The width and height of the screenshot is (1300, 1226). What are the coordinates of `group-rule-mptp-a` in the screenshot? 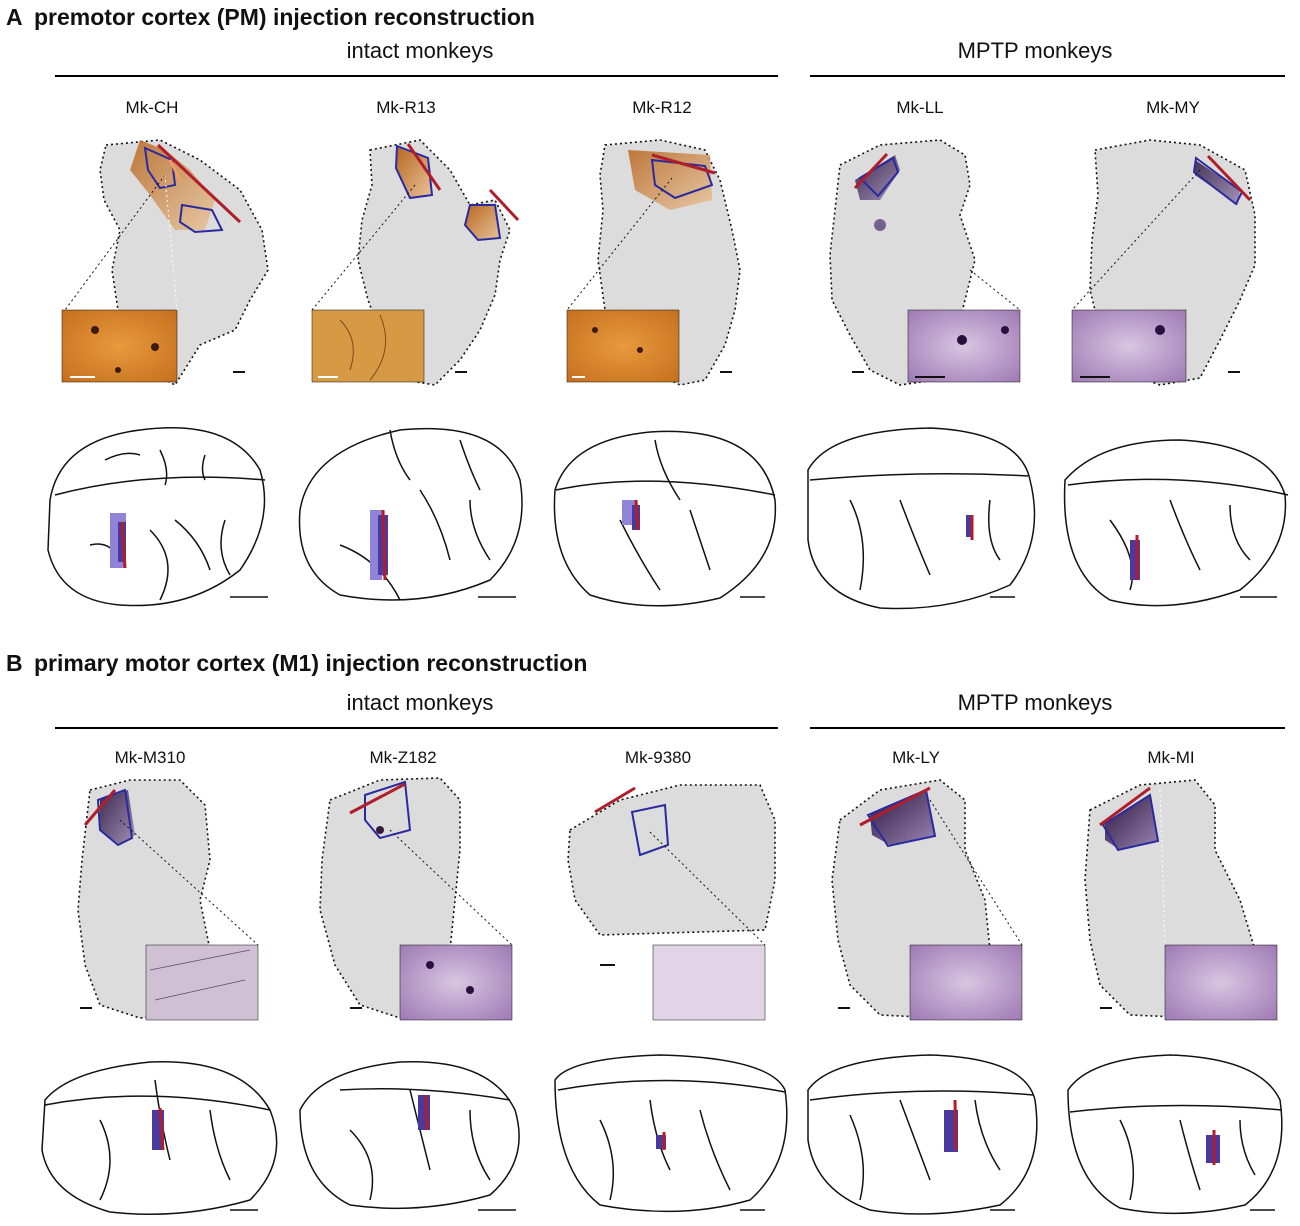 It's located at (1047, 76).